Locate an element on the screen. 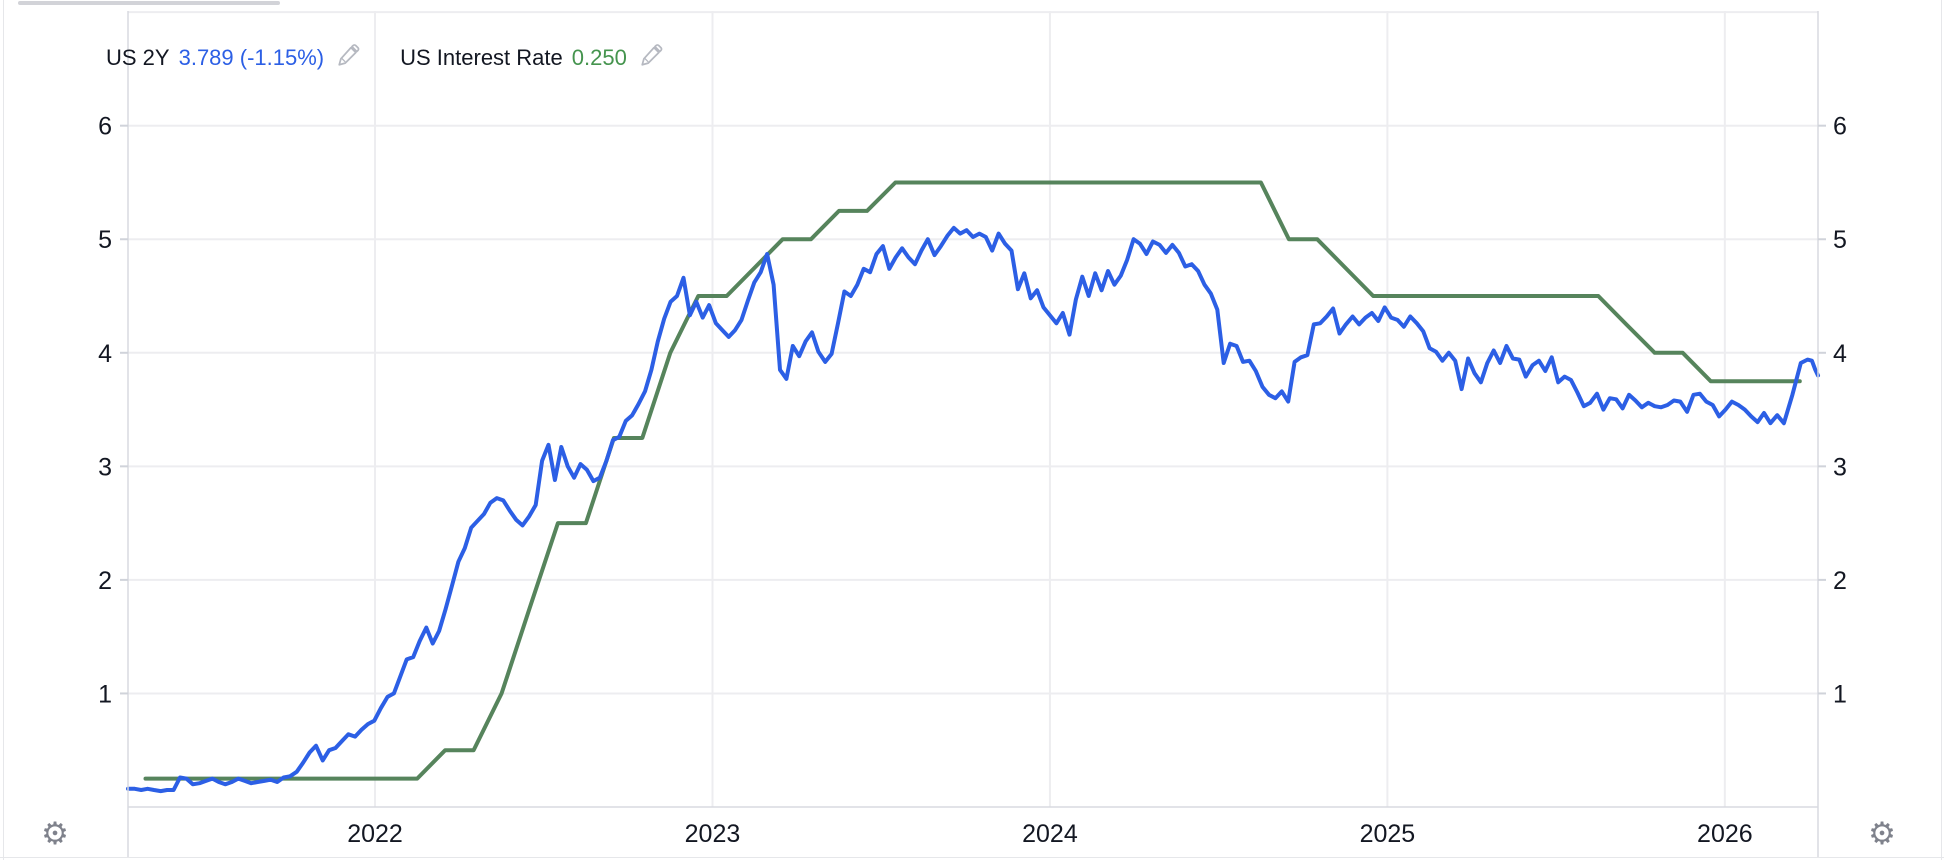  x-tick-label: 2025 is located at coordinates (1388, 834).